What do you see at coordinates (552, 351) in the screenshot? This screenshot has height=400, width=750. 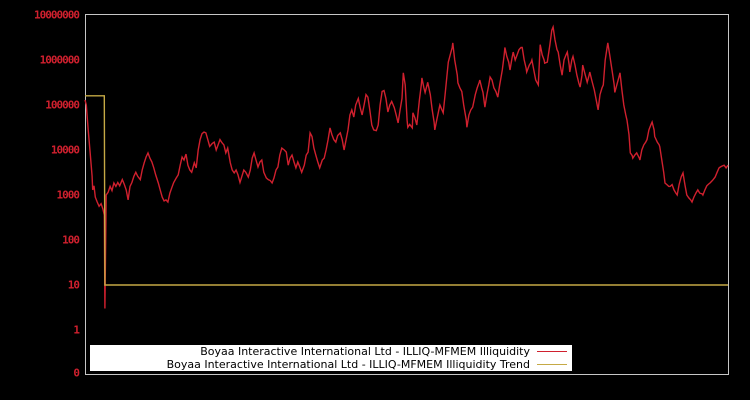 I see `legend-line-sample-illiquidity` at bounding box center [552, 351].